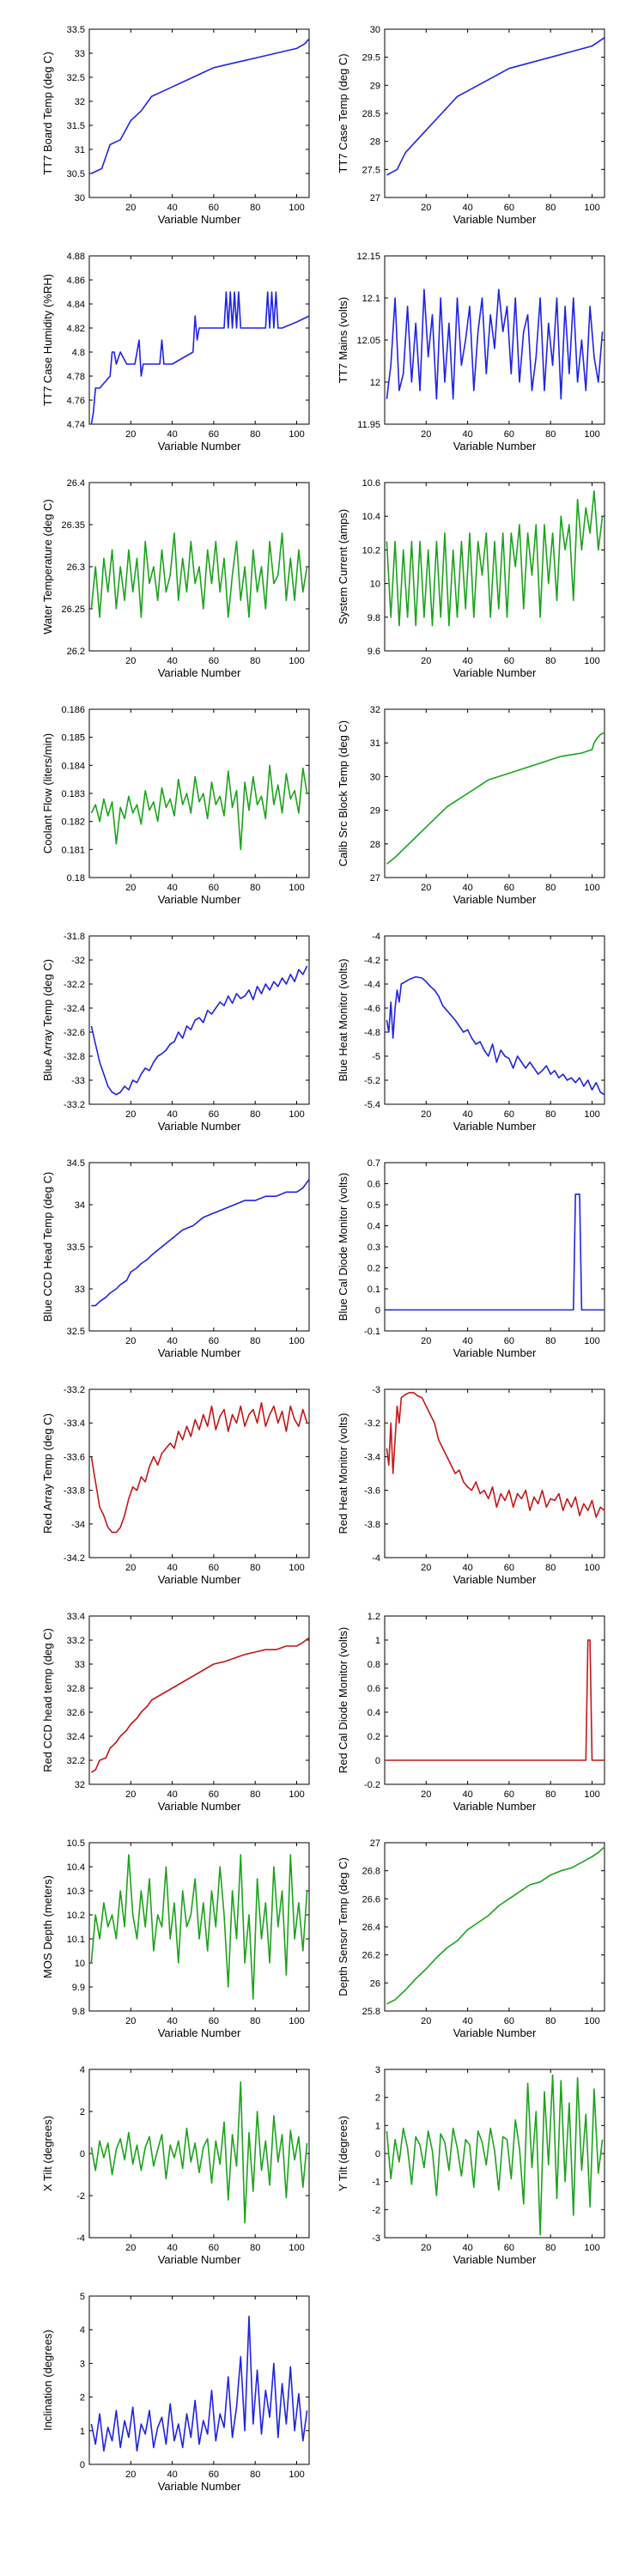  What do you see at coordinates (78, 1988) in the screenshot?
I see `y-tick-label: 9.9` at bounding box center [78, 1988].